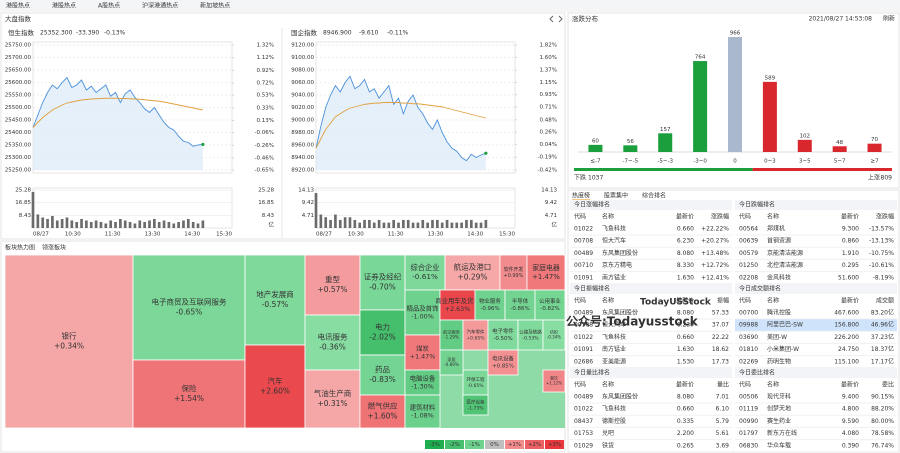 This screenshot has width=900, height=453. What do you see at coordinates (785, 325) in the screenshot?
I see `cell: 阿里巴巴-SW` at bounding box center [785, 325].